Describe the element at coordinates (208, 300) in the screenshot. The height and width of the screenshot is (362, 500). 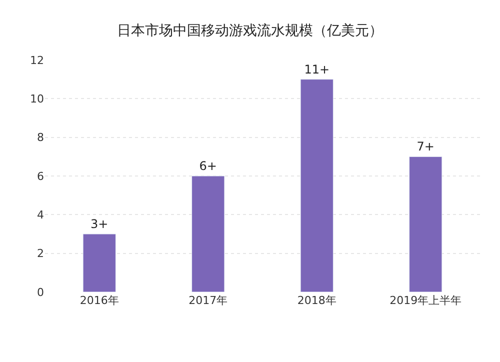
I see `x-tick-label: 2017年` at that location.